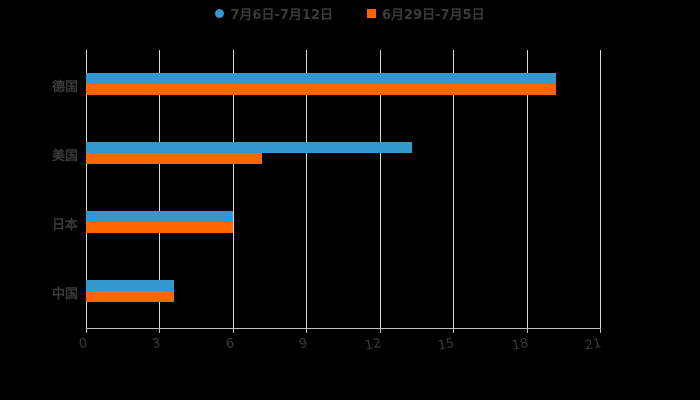 Image resolution: width=700 pixels, height=400 pixels. I want to click on x-tick-label: 6, so click(230, 344).